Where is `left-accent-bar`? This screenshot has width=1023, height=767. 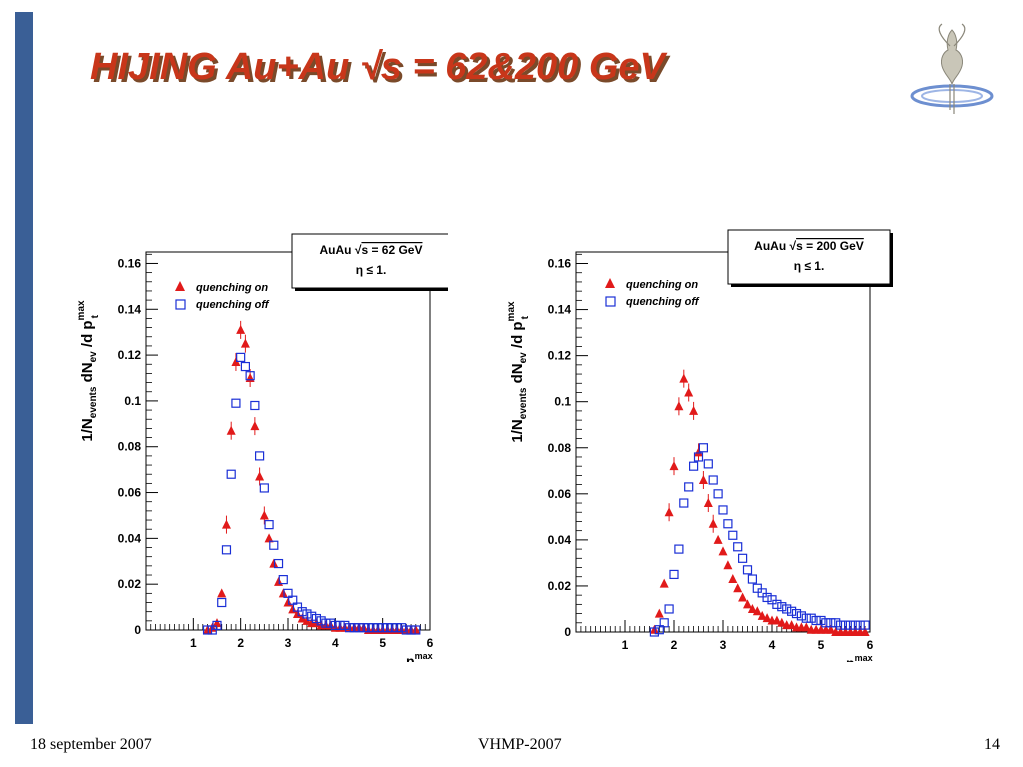
left-accent-bar is located at coordinates (24, 368).